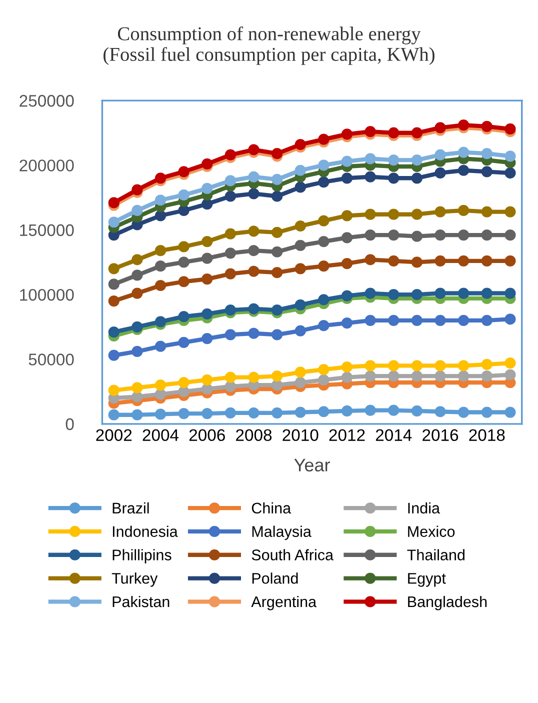 This screenshot has width=538, height=703. Describe the element at coordinates (424, 508) in the screenshot. I see `legend-label: India` at that location.